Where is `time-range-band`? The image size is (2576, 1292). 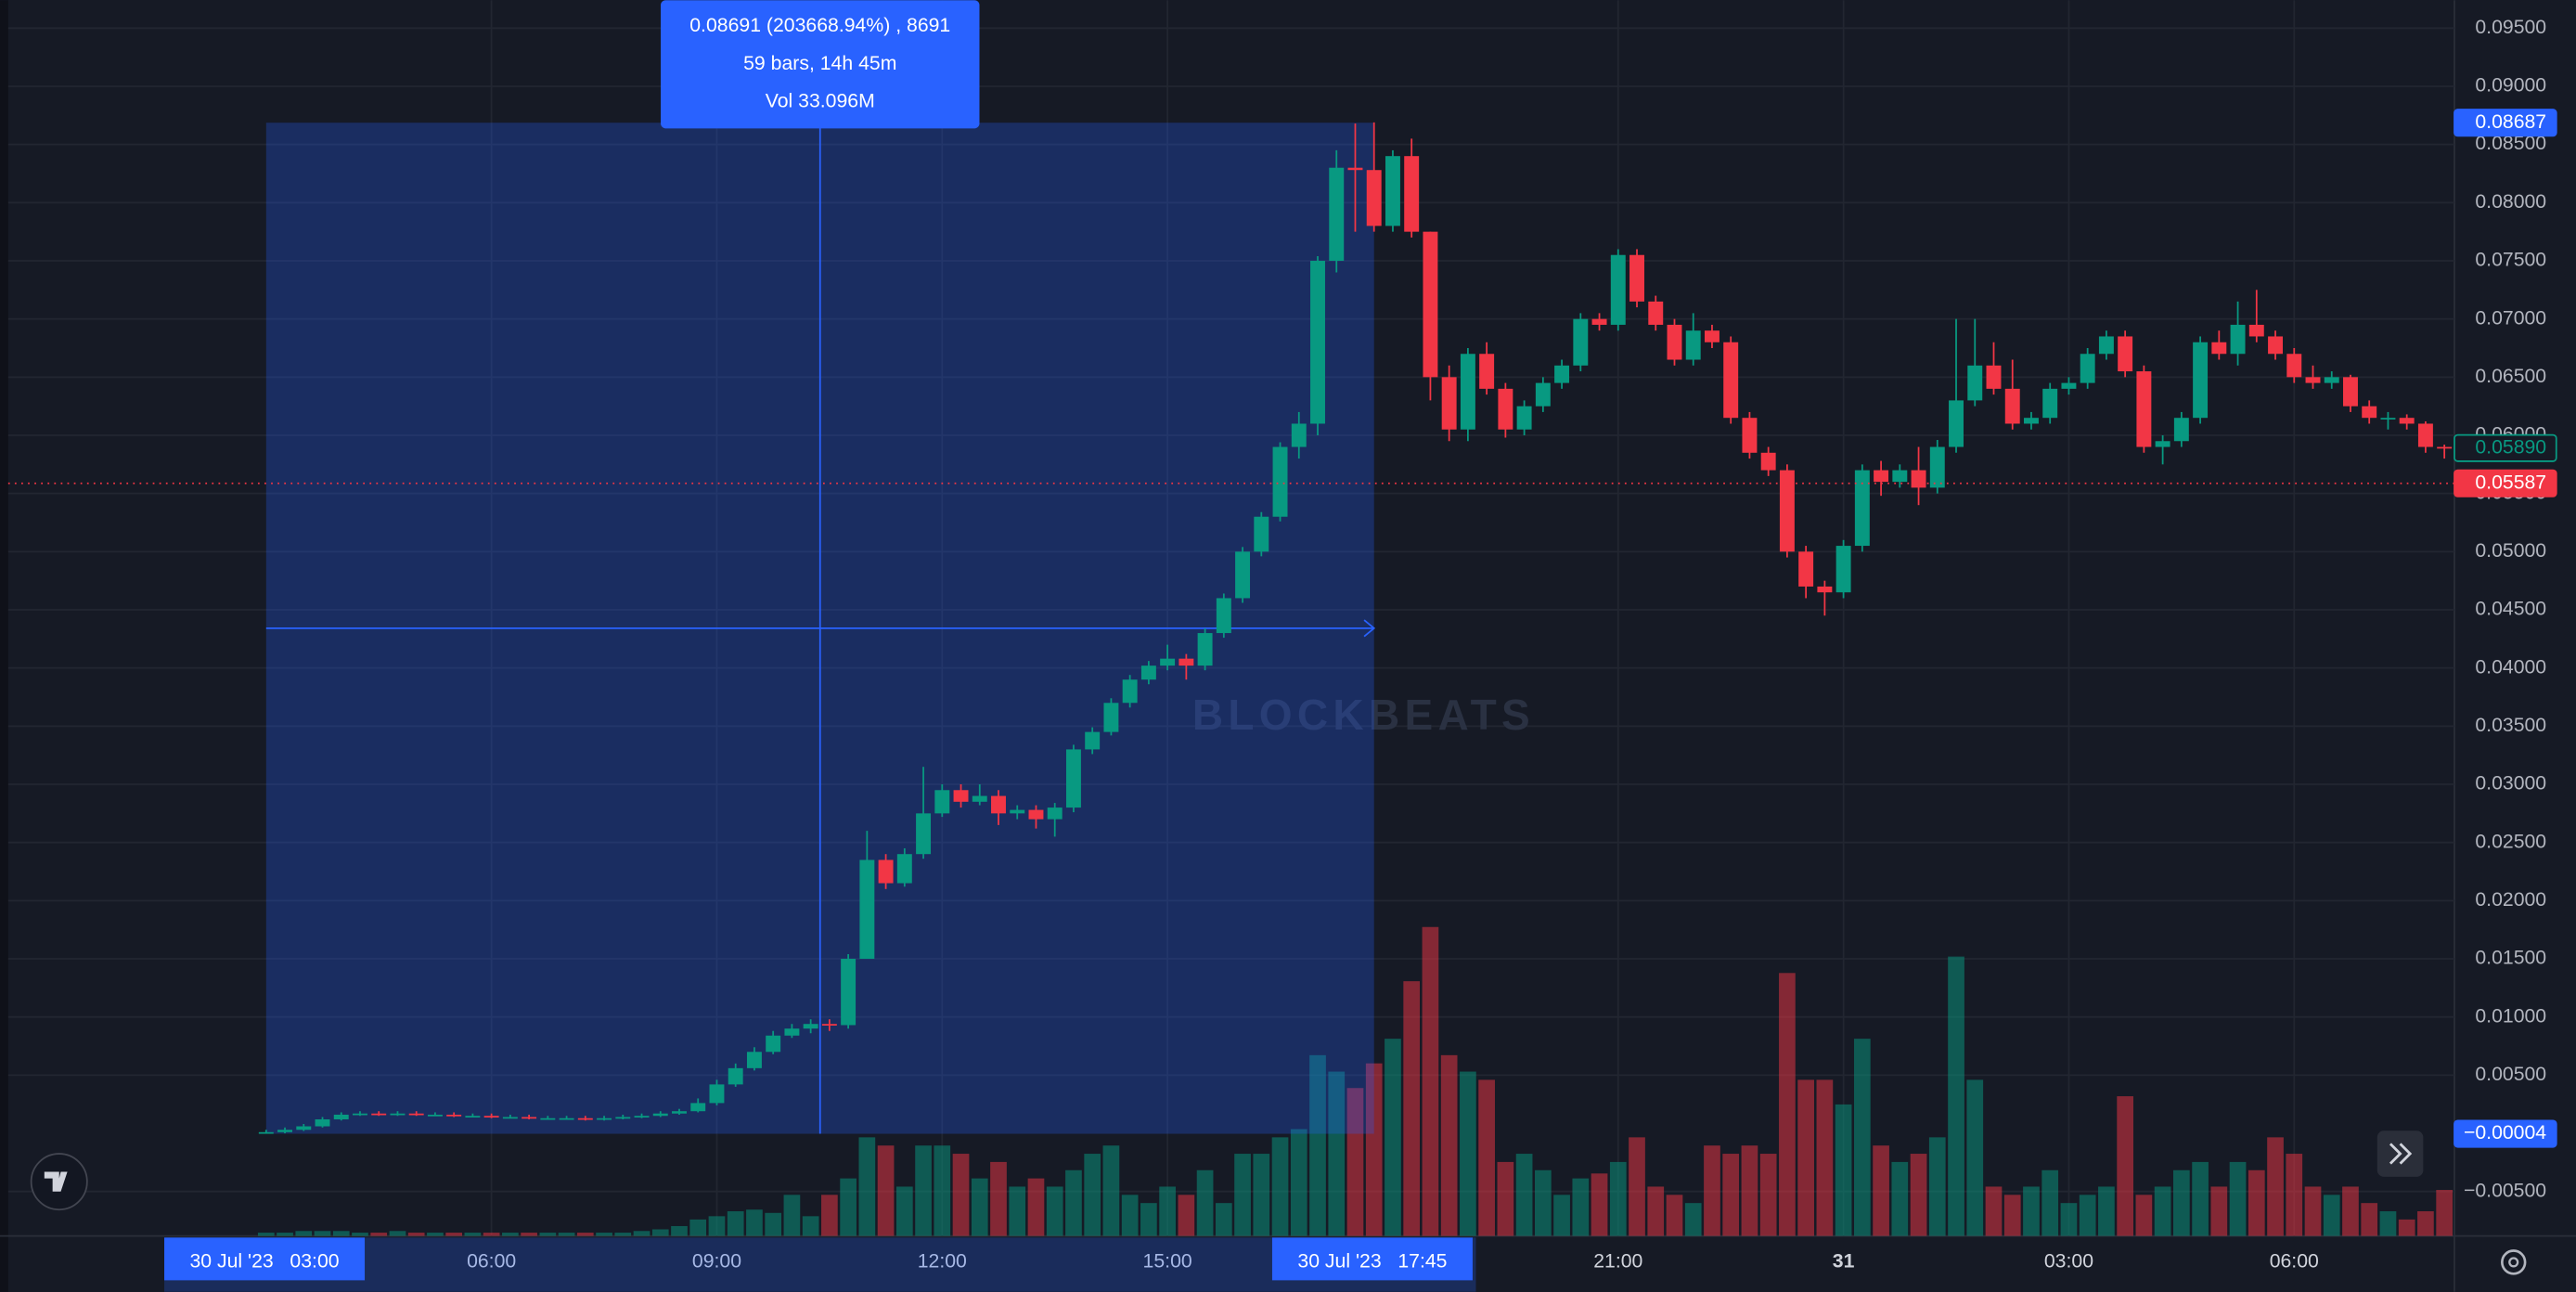 time-range-band is located at coordinates (820, 1264).